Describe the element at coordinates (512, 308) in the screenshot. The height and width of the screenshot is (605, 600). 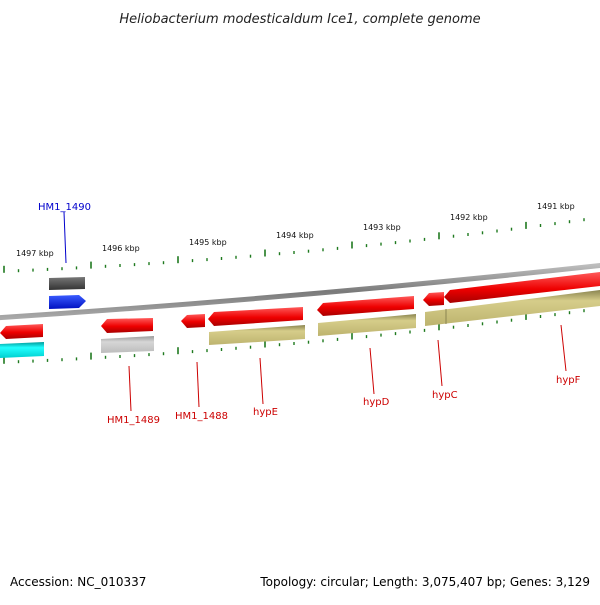
I see `feature-olive-hypc-hypf` at that location.